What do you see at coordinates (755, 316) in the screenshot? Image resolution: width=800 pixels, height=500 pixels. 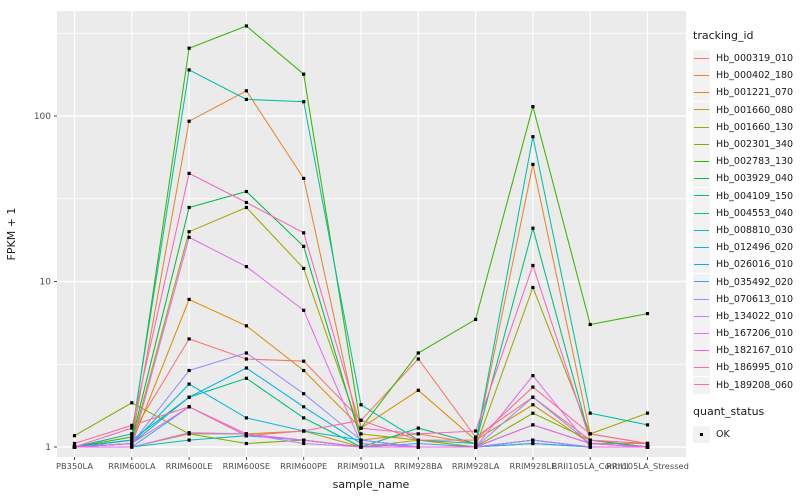 I see `legend-entry-label: Hb_134022_010` at bounding box center [755, 316].